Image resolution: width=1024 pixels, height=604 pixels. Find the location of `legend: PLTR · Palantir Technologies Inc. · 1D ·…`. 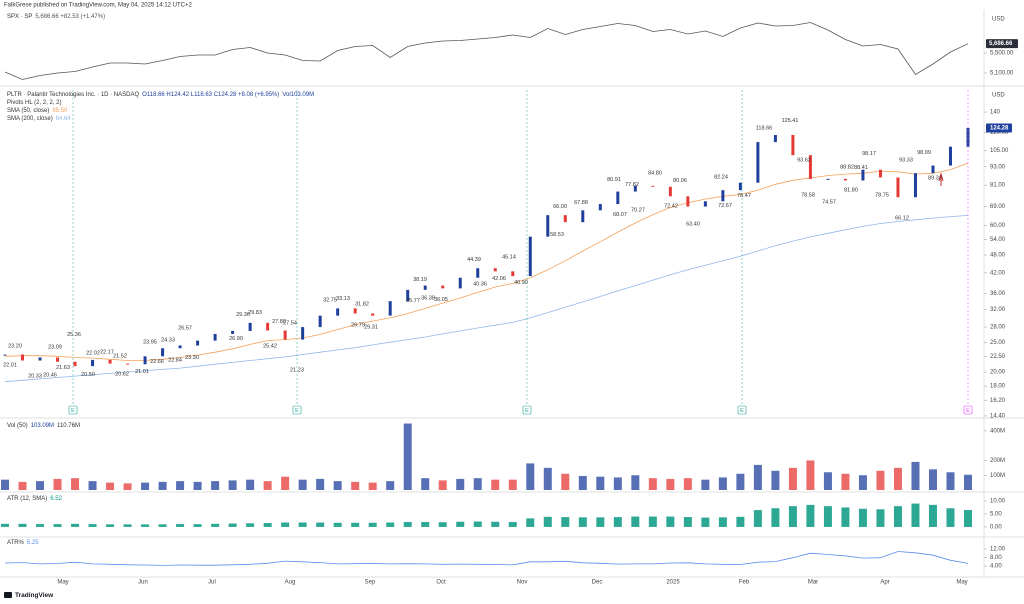

legend: PLTR · Palantir Technologies Inc. · 1D ·… is located at coordinates (160, 95).